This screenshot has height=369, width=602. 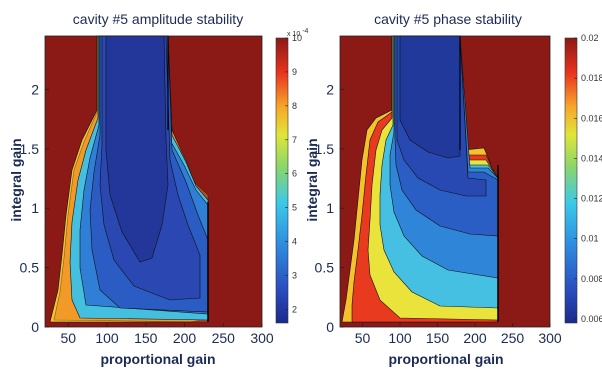 What do you see at coordinates (294, 276) in the screenshot?
I see `amplitude-colorbar-tick-label: 3` at bounding box center [294, 276].